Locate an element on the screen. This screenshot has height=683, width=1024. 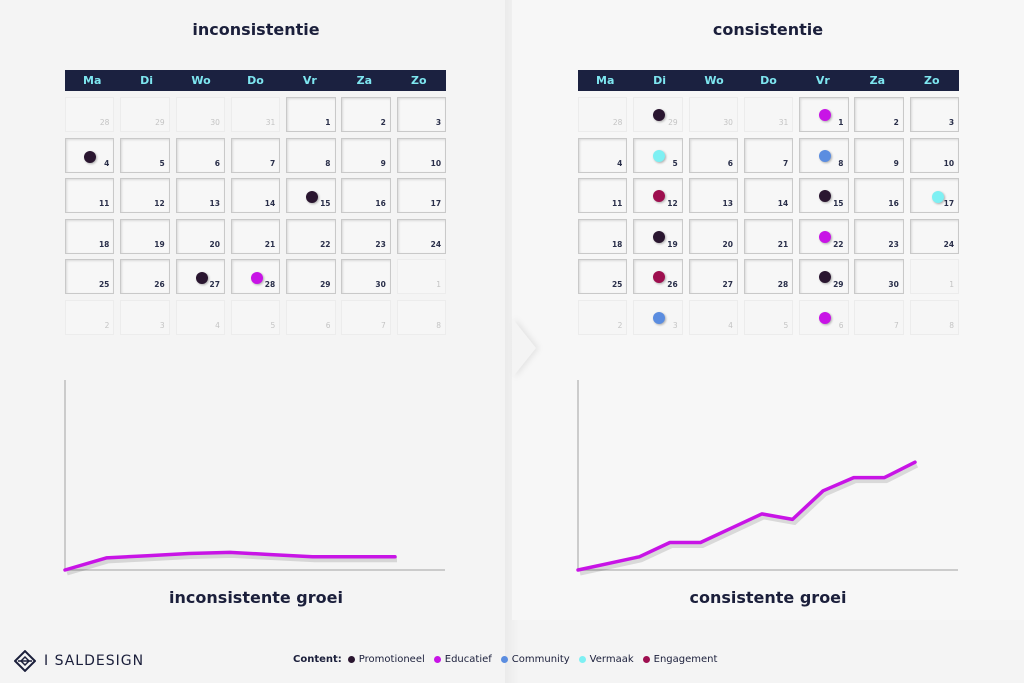
day-number: 4 is located at coordinates (620, 163).